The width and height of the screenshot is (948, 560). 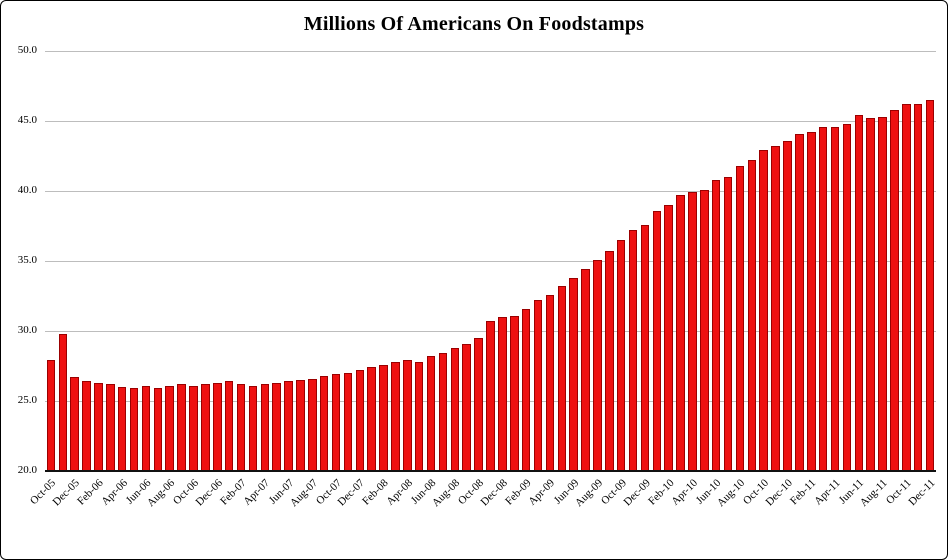 What do you see at coordinates (27, 50) in the screenshot?
I see `y-axis-tick-label: 50.0` at bounding box center [27, 50].